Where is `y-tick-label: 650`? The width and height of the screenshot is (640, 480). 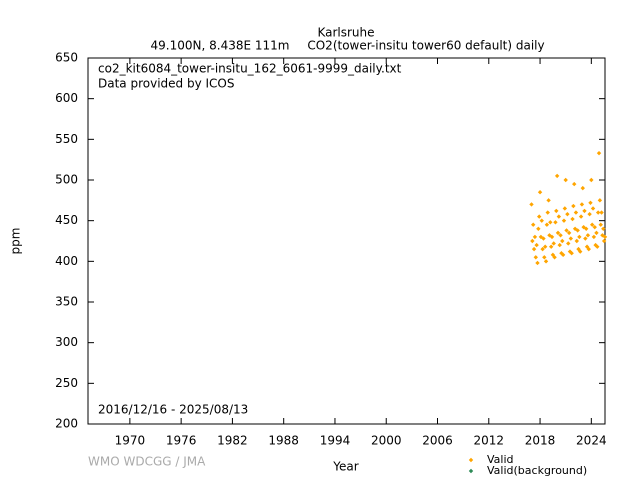
y-tick-label: 650 is located at coordinates (66, 58).